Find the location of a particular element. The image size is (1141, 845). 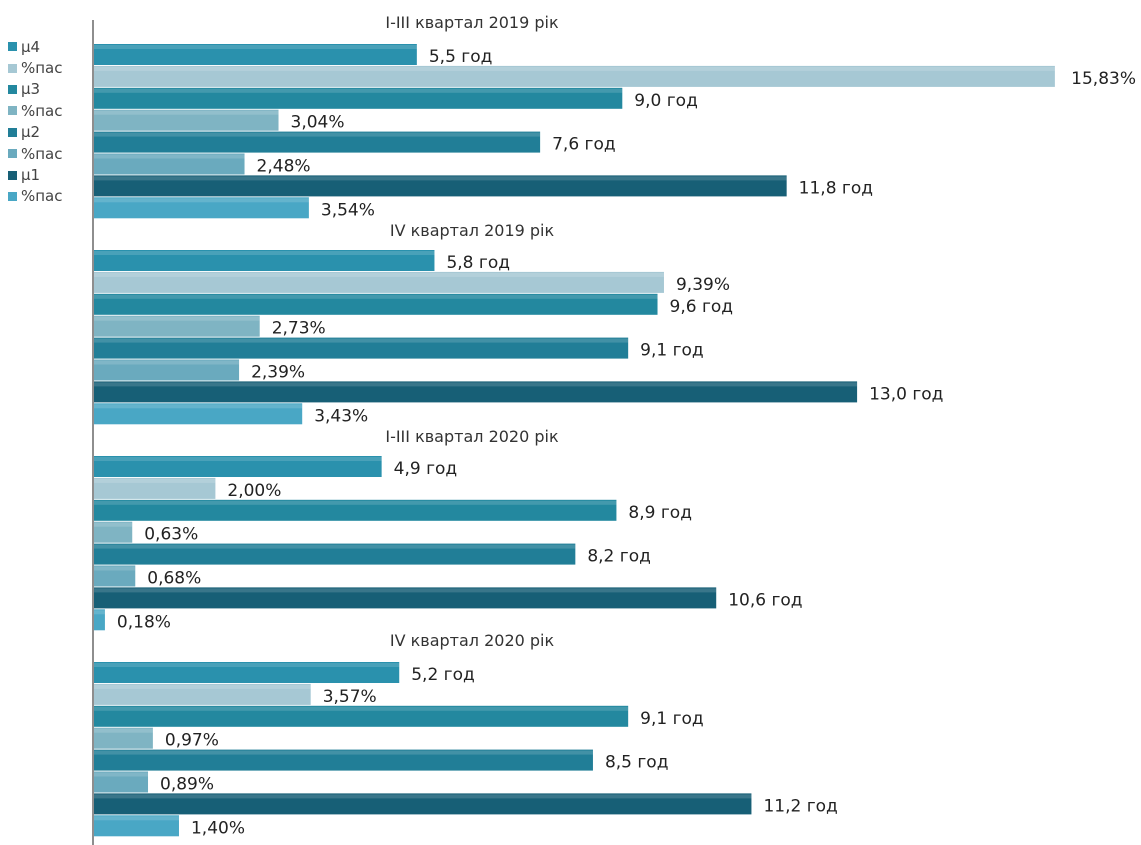

data-label: 0,63% is located at coordinates (171, 535).